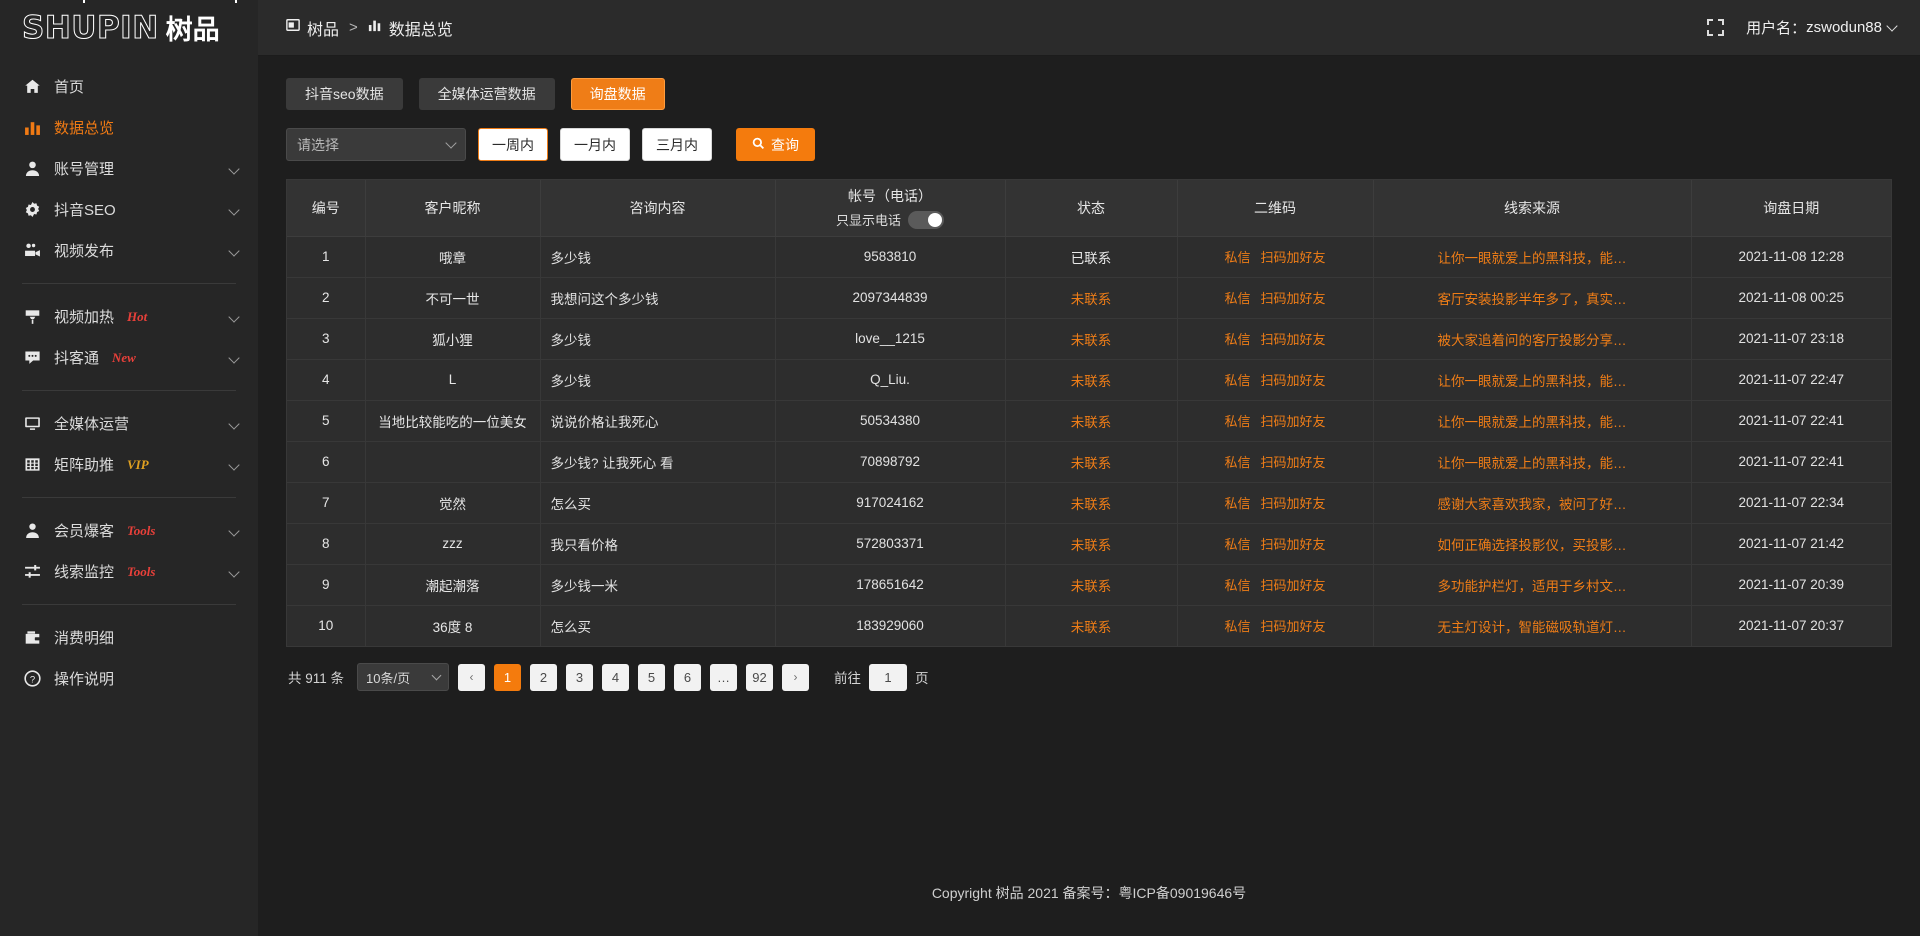  I want to click on pagination-page-3: 3, so click(580, 677).